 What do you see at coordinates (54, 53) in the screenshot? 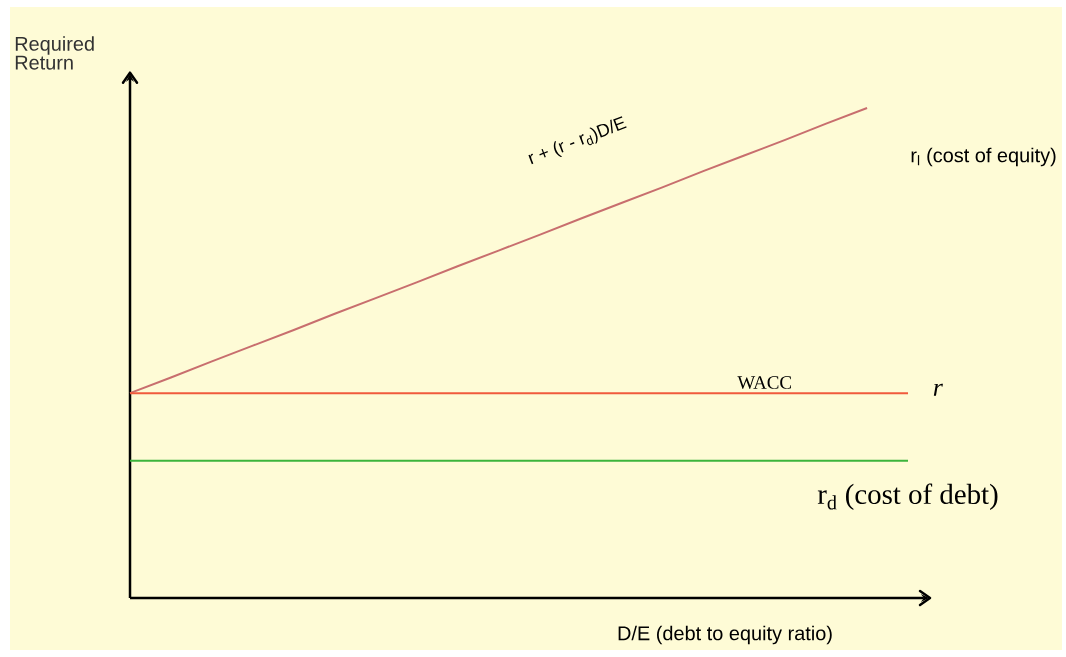
I see `y-axis-title: Required Return` at bounding box center [54, 53].